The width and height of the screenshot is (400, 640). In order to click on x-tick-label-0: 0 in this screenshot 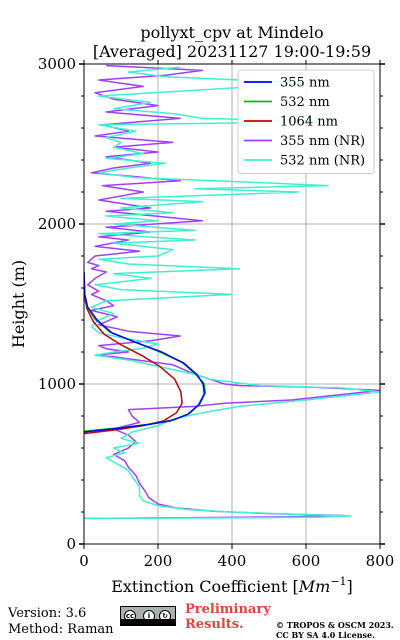, I will do `click(84, 561)`.